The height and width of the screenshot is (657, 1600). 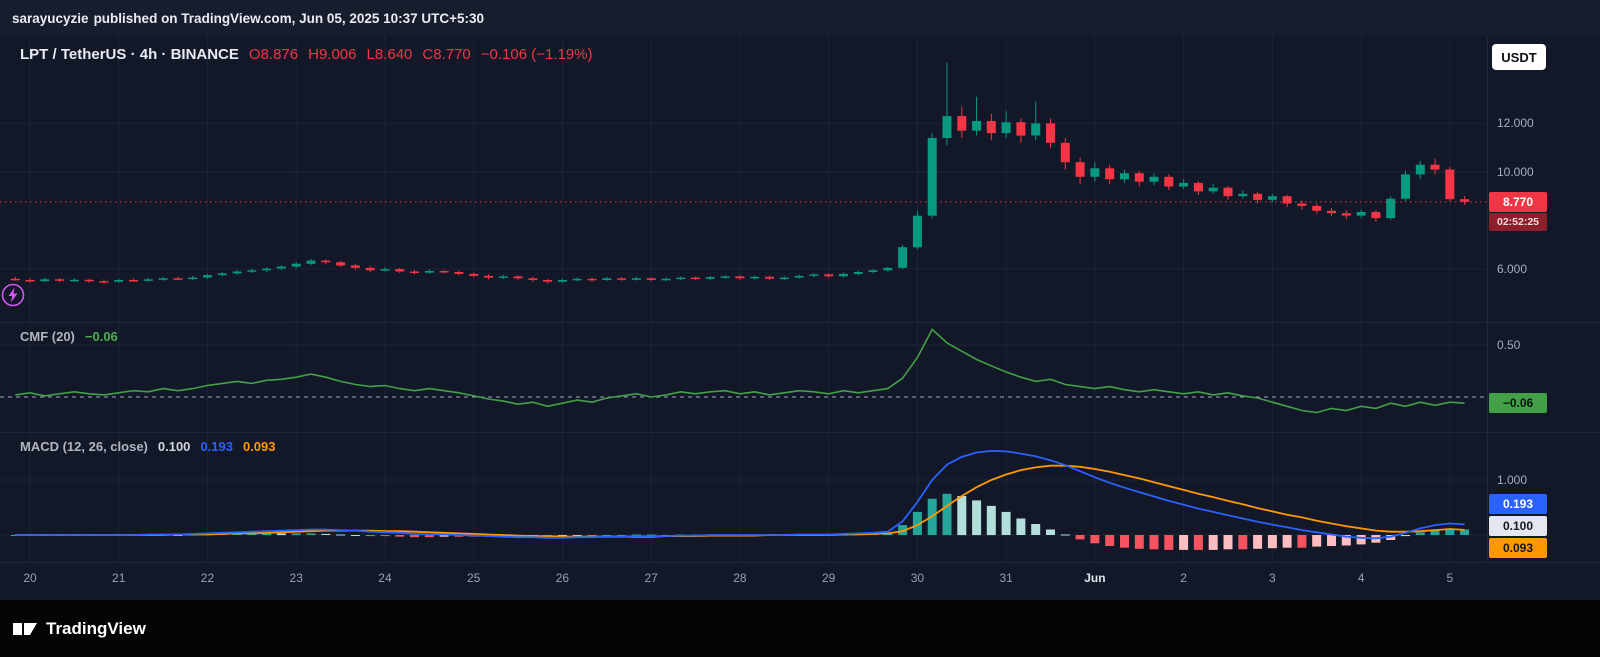 I want to click on time-axis-label: 23, so click(x=296, y=578).